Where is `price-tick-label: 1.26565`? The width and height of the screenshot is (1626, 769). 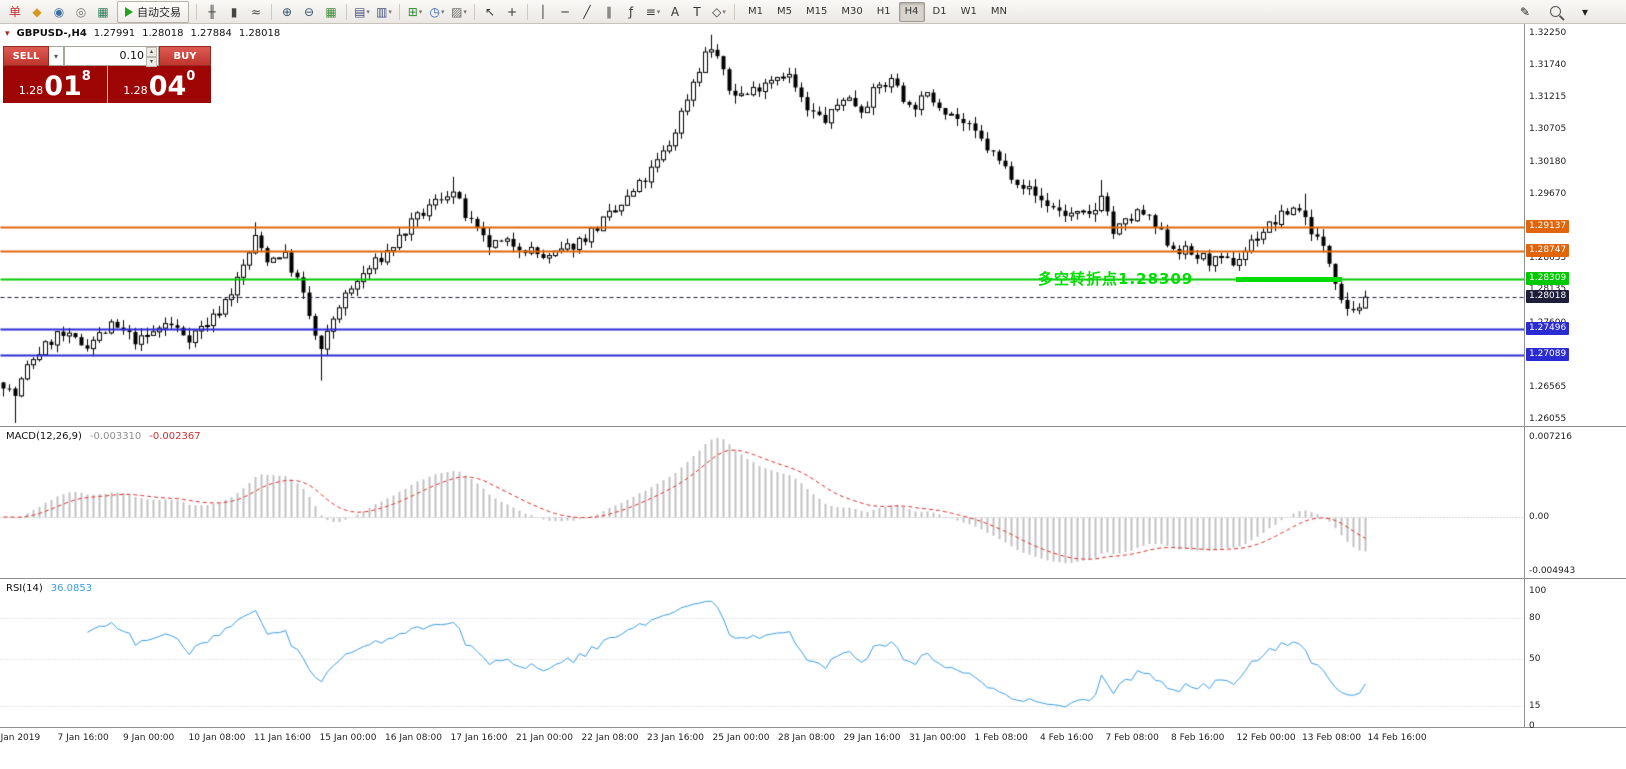 price-tick-label: 1.26565 is located at coordinates (1548, 387).